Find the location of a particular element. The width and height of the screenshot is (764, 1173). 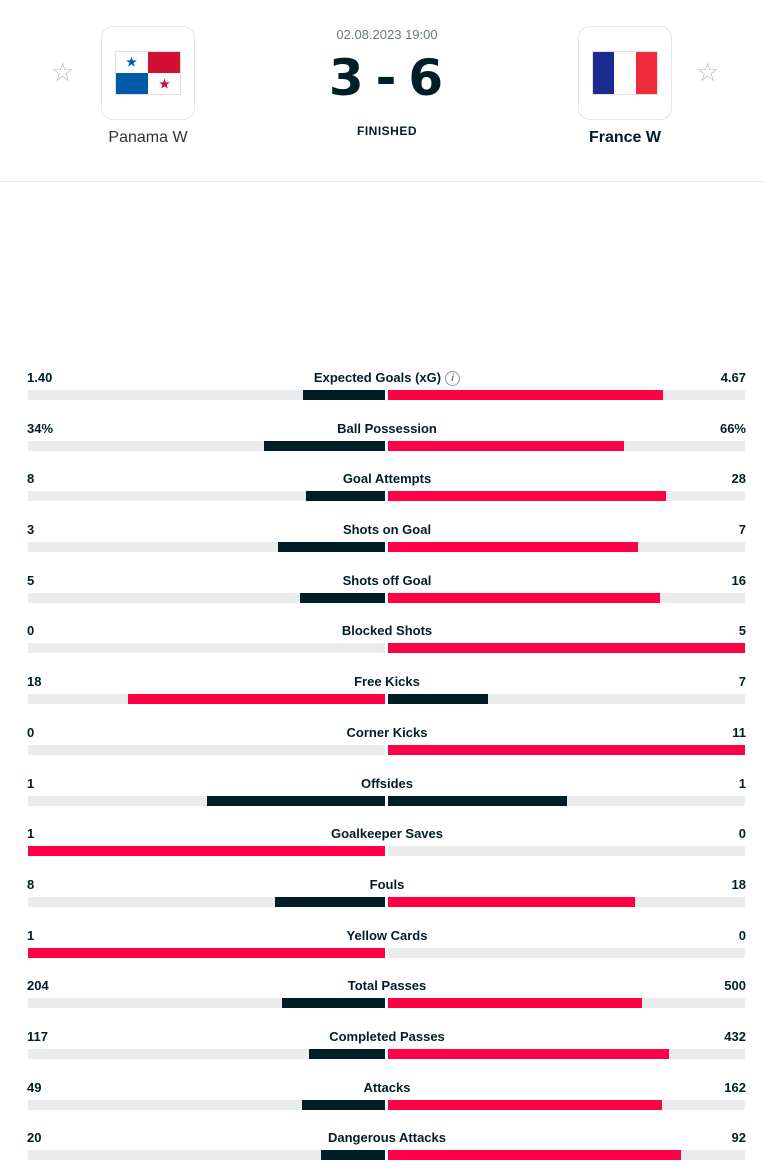

stat-home-value: 204 is located at coordinates (38, 986).